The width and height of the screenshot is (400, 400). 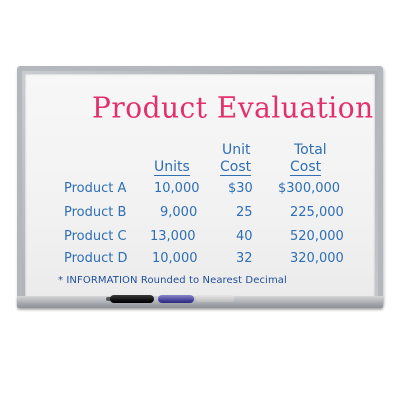 What do you see at coordinates (317, 236) in the screenshot?
I see `row-c-total-cost: 520,000` at bounding box center [317, 236].